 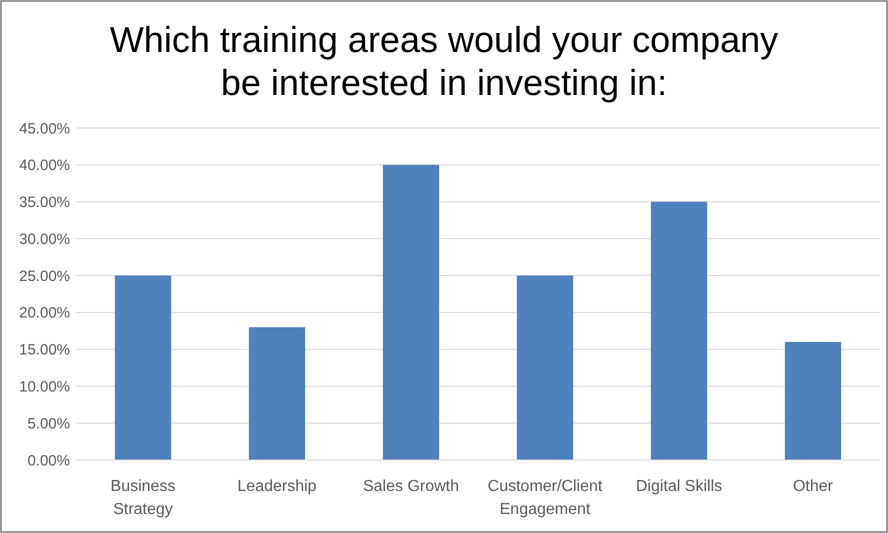 What do you see at coordinates (44, 239) in the screenshot?
I see `y-tick-label: 30.00%` at bounding box center [44, 239].